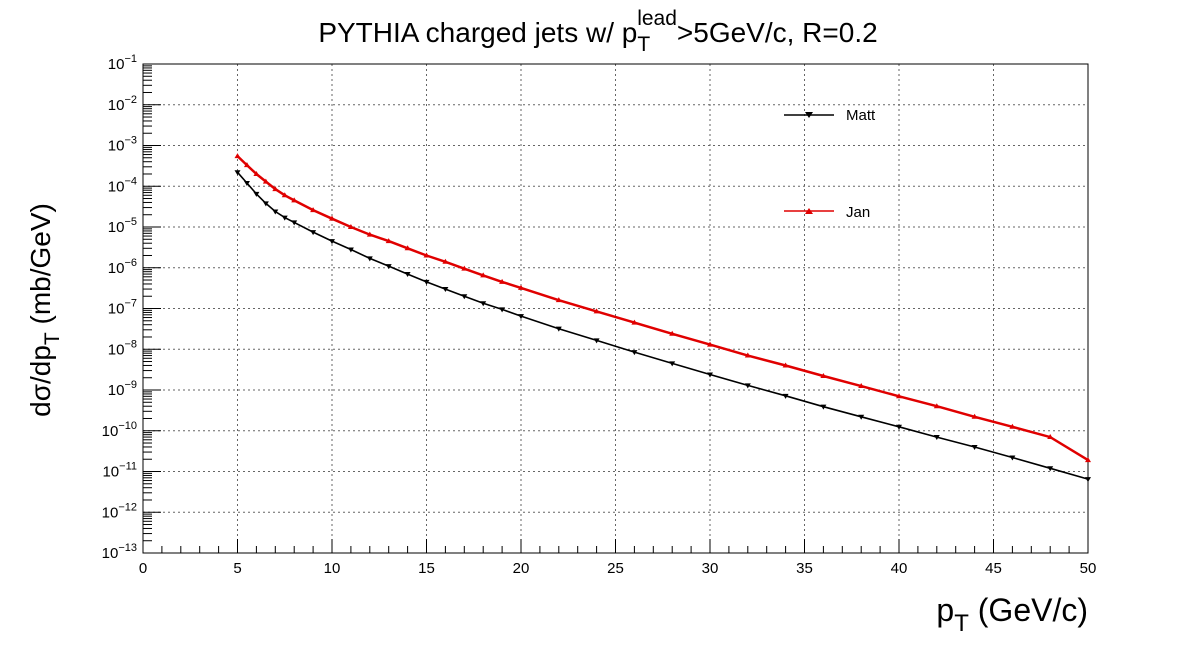  I want to click on y-tick-label: 10⁻², so click(122, 104).